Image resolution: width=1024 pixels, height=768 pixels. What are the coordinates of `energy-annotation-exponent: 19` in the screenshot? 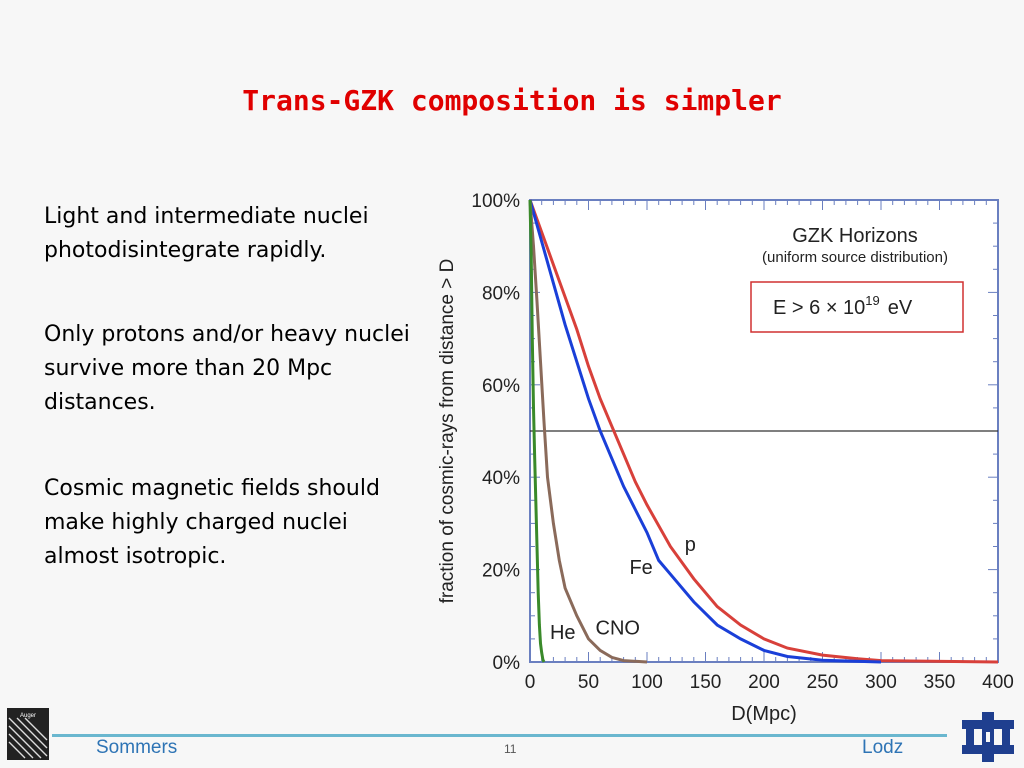 It's located at (872, 300).